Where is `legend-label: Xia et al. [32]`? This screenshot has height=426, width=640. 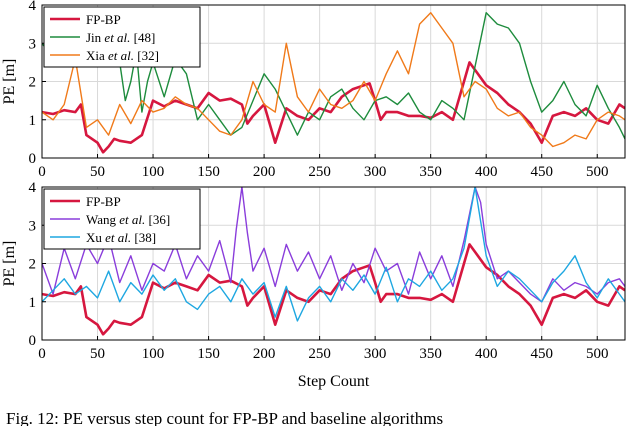
legend-label: Xia et al. [32] is located at coordinates (122, 55).